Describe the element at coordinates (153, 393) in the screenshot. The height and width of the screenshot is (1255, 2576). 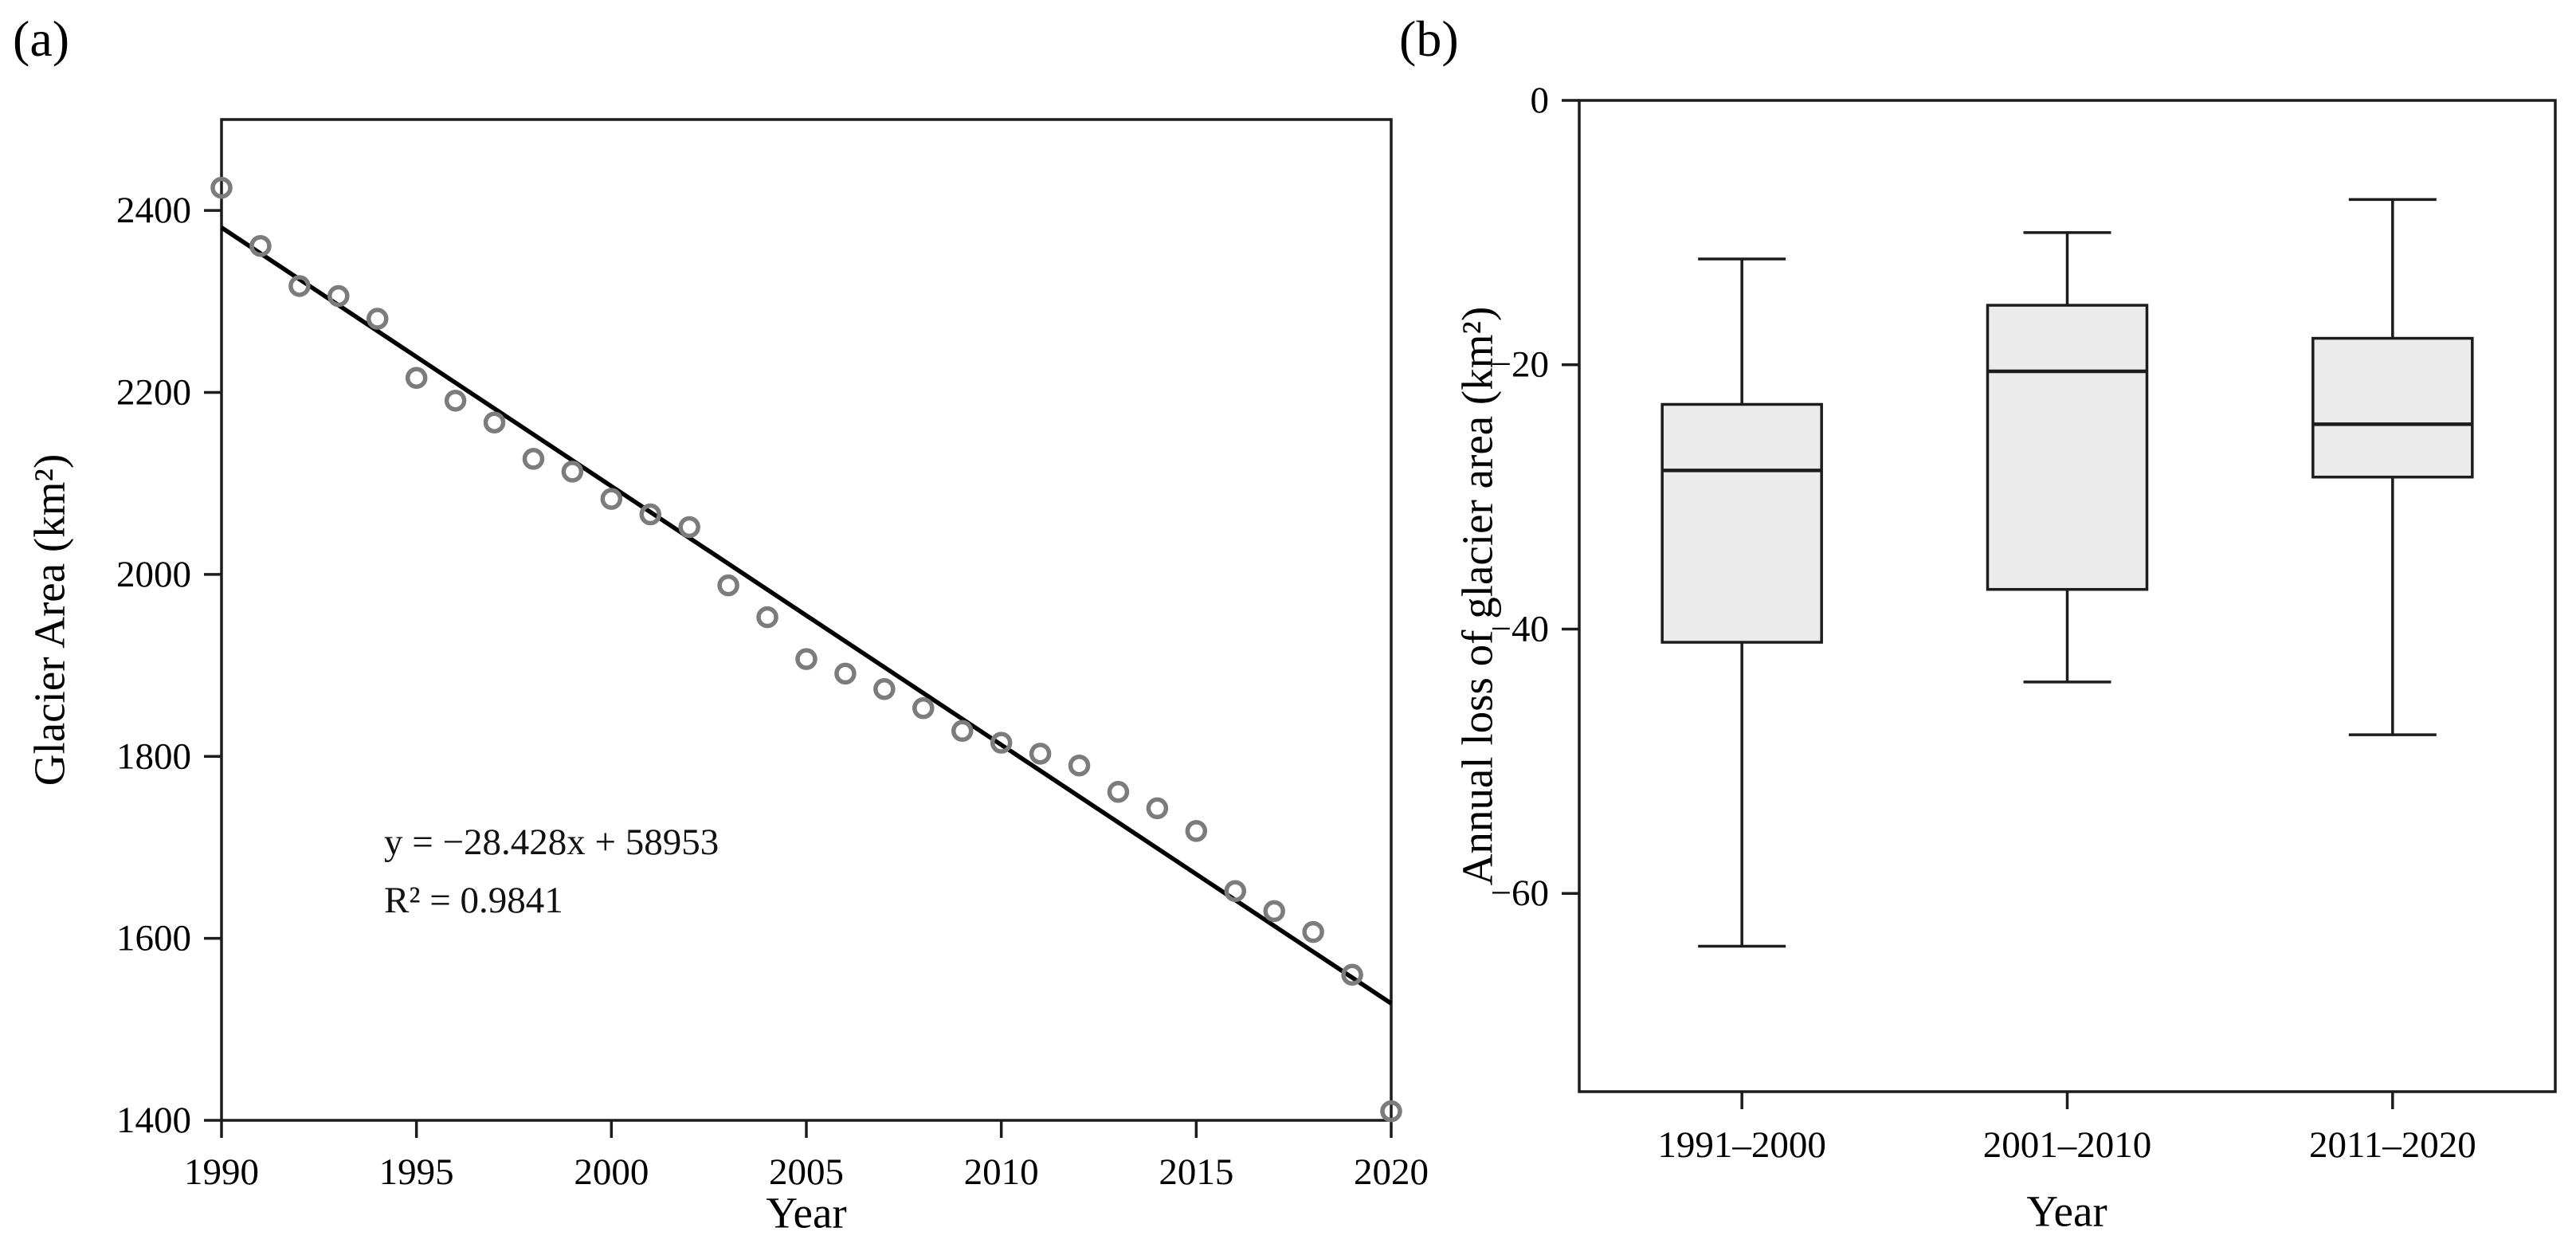
I see `panel-a-y-tick-label: 2200` at that location.